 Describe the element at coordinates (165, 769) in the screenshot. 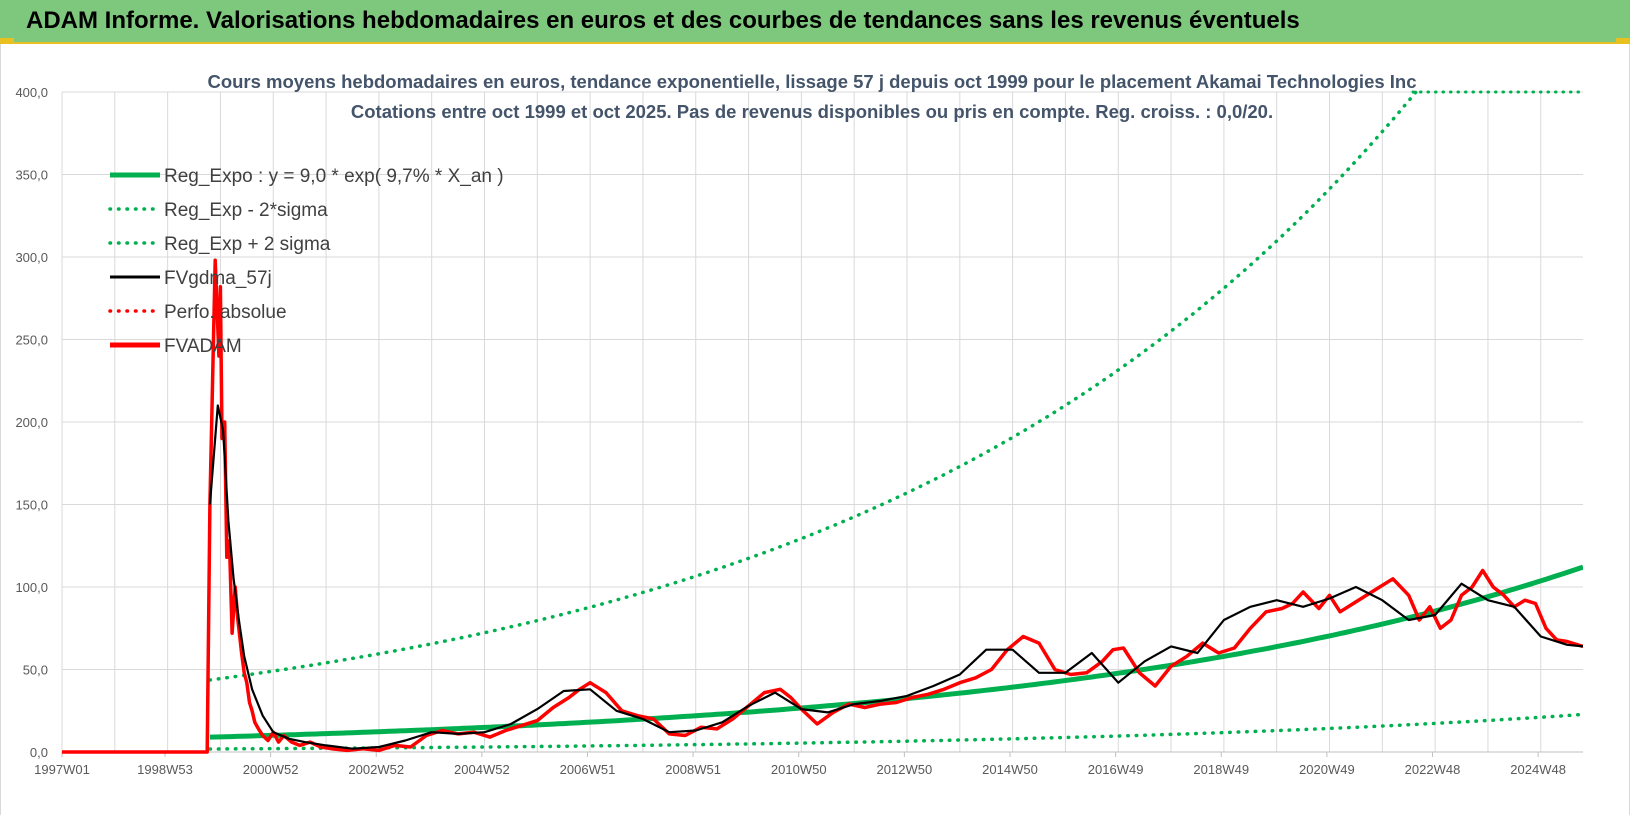

I see `x-tick-label: 1998W53` at that location.